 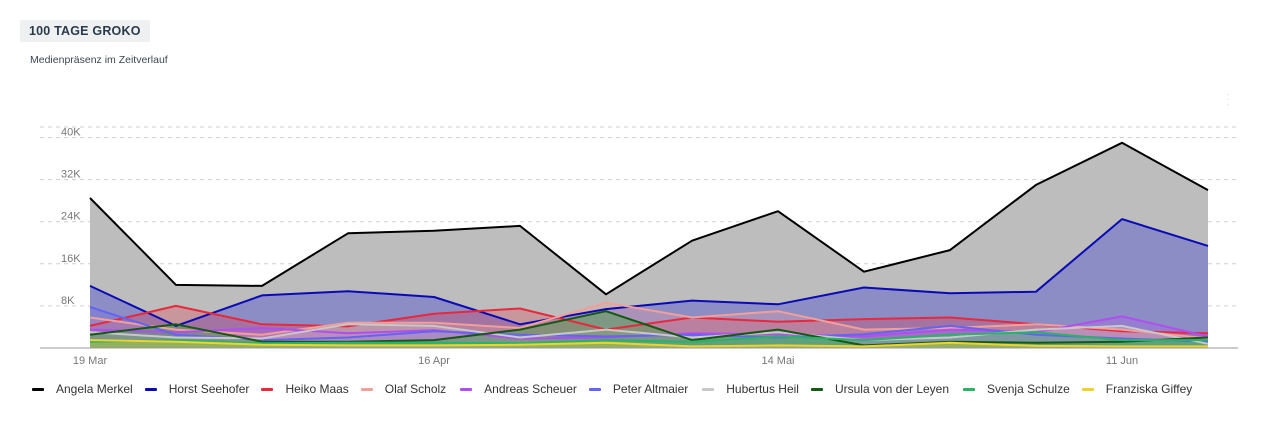 What do you see at coordinates (762, 389) in the screenshot?
I see `legend-label: Hubertus Heil` at bounding box center [762, 389].